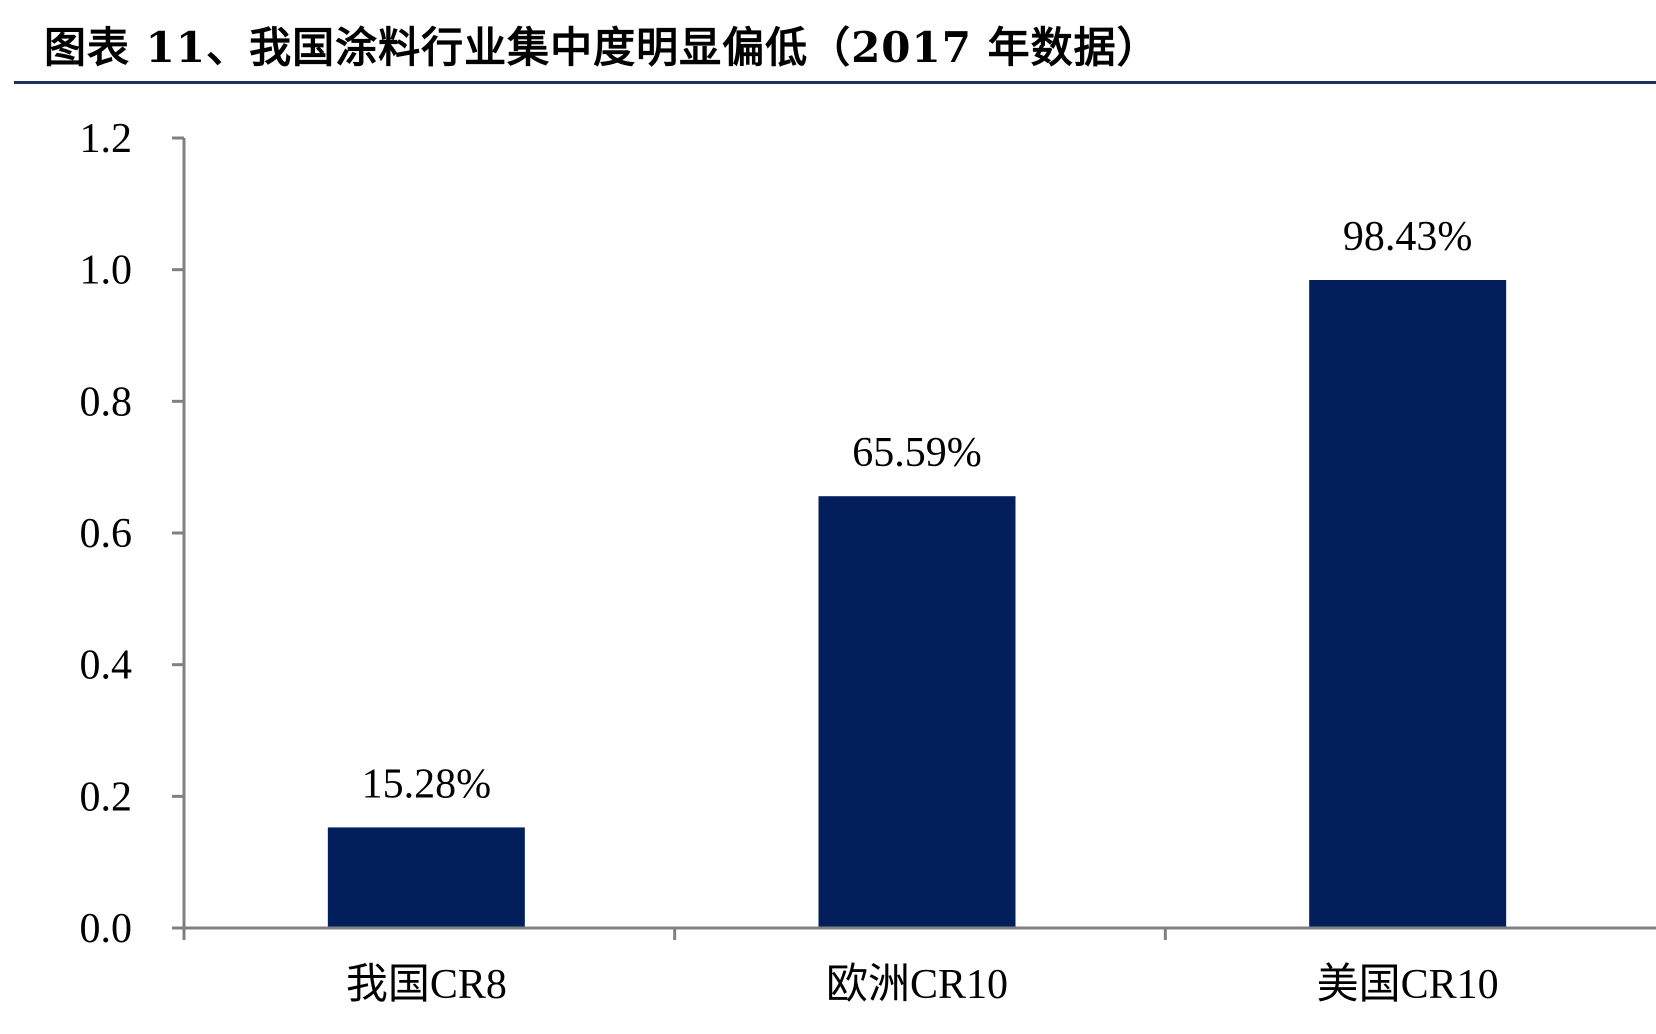 The width and height of the screenshot is (1656, 1034). Describe the element at coordinates (106, 271) in the screenshot. I see `y-tick-label: 1.0` at that location.